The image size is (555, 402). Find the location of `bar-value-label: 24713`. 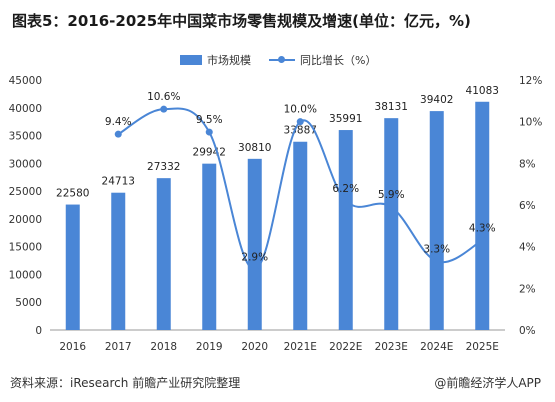

bar-value-label: 24713 is located at coordinates (118, 182).